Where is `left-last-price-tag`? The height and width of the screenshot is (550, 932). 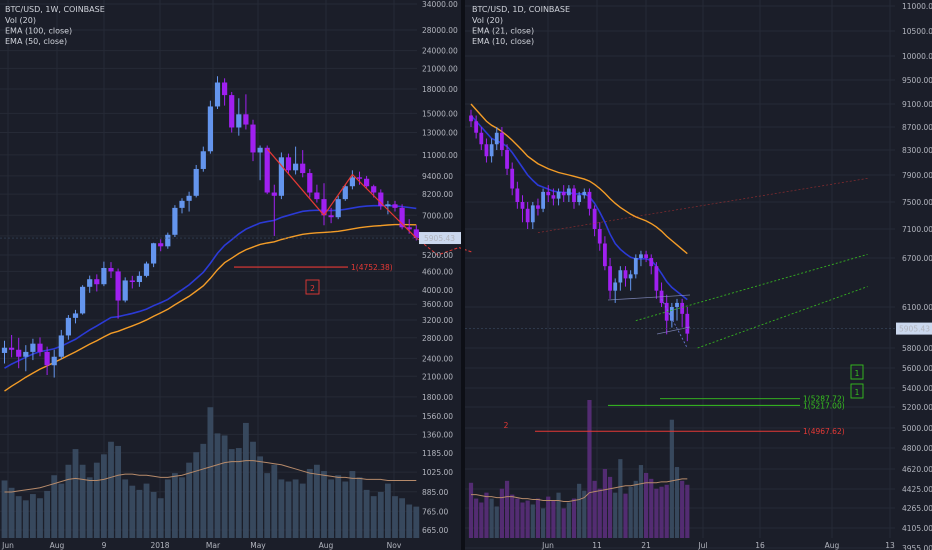
left-last-price-tag is located at coordinates (440, 238).